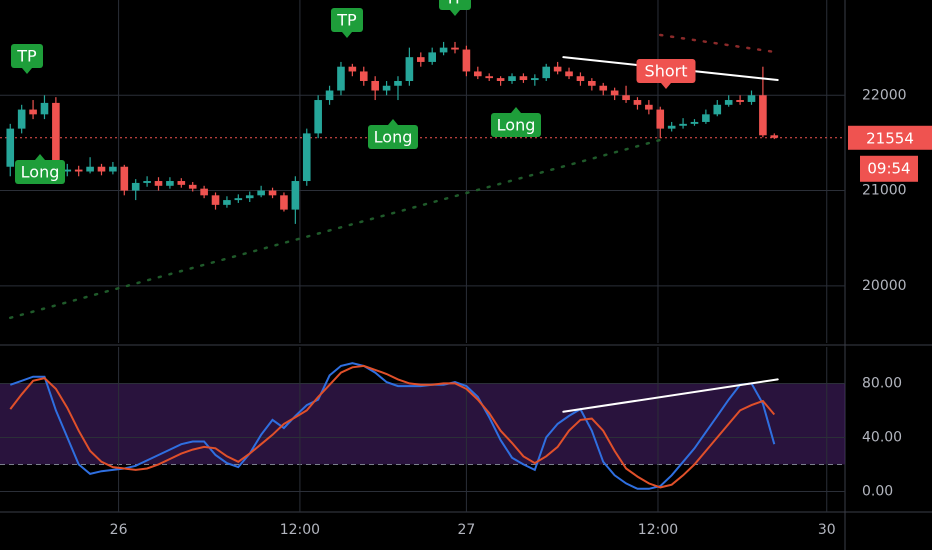 This screenshot has width=932, height=550. I want to click on x-tick-label: 27, so click(466, 530).